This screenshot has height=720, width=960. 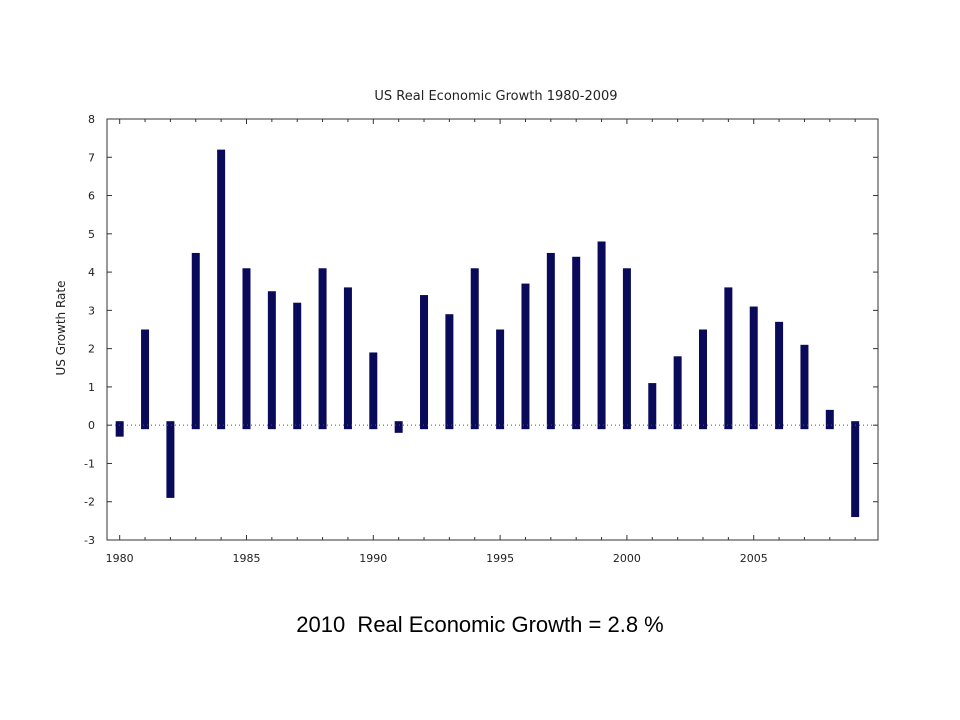 I want to click on y-tick-label: 3, so click(x=91, y=310).